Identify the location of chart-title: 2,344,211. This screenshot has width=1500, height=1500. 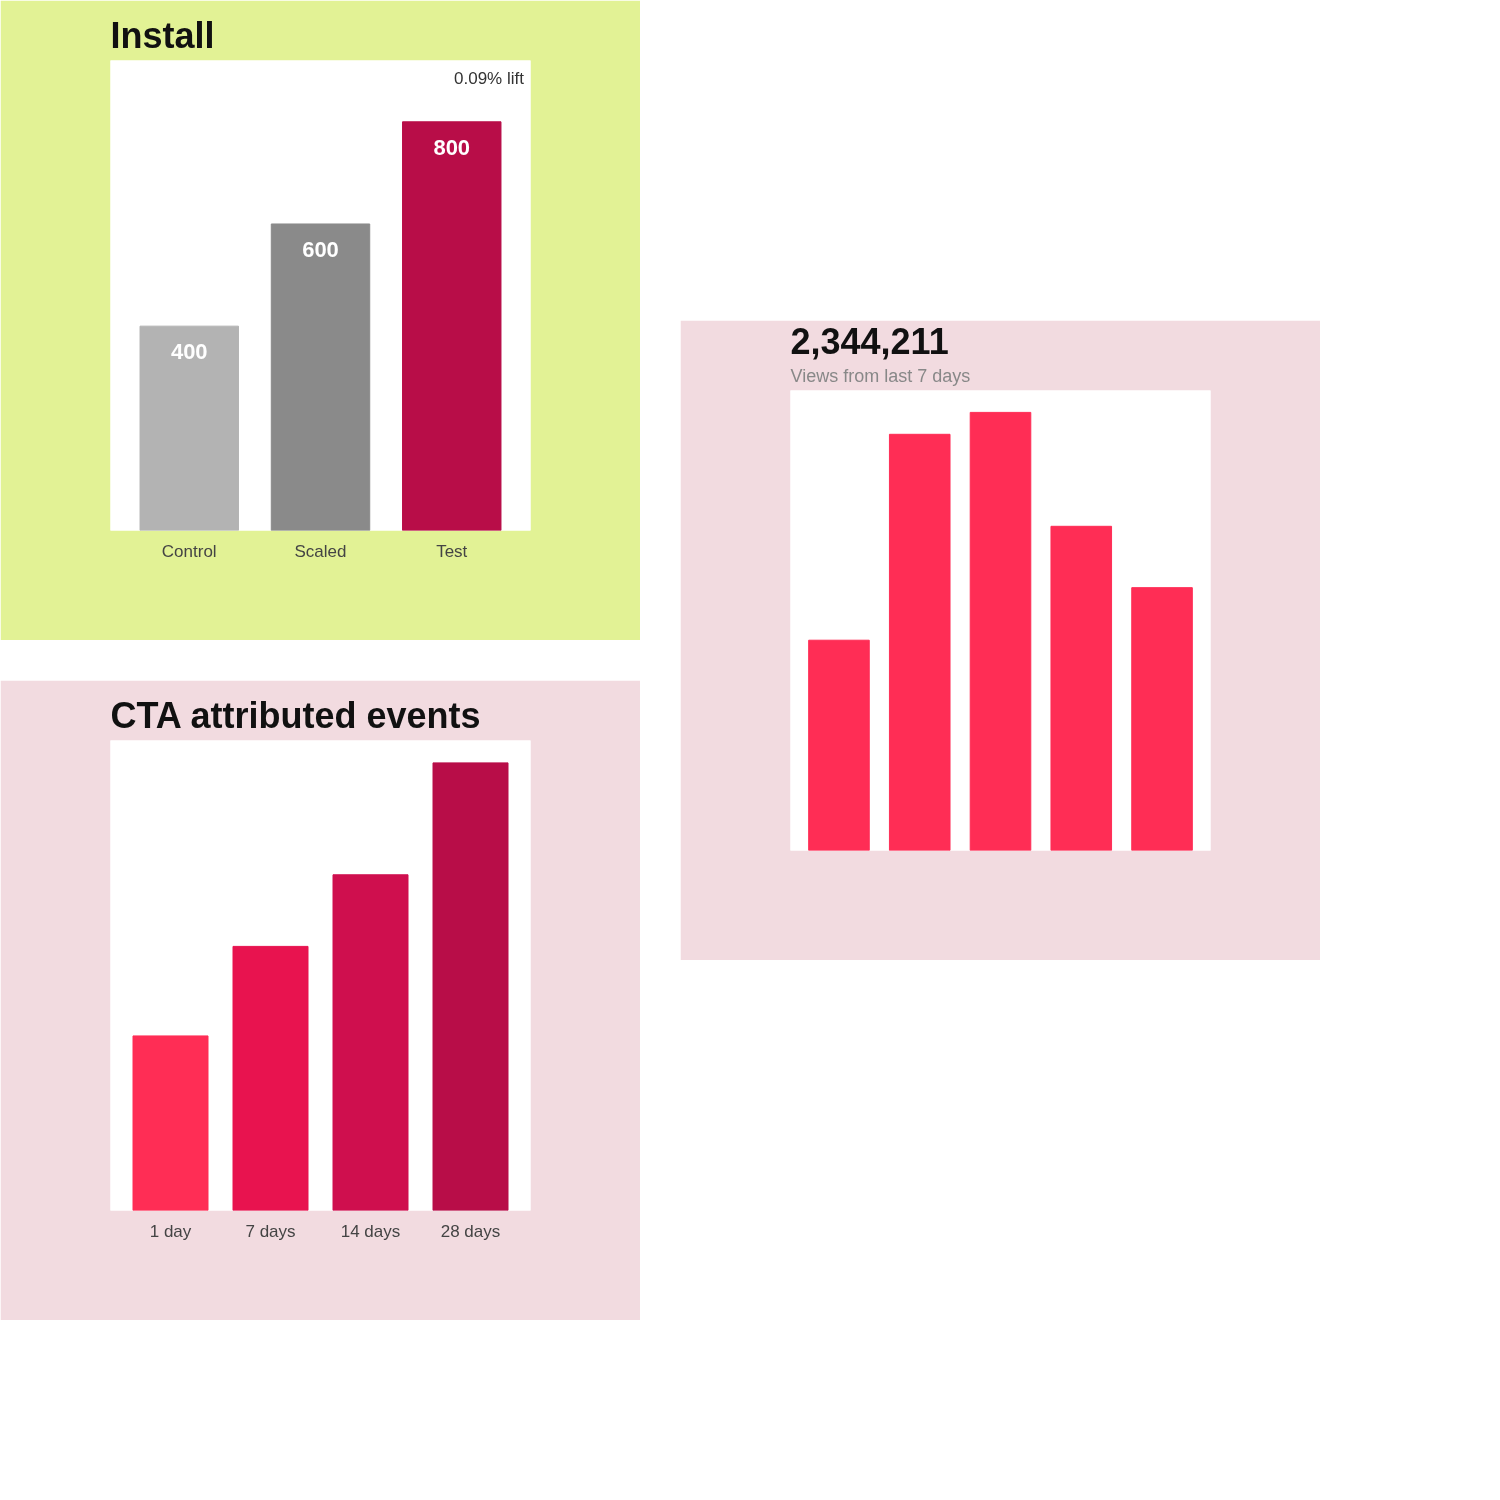
(869, 341).